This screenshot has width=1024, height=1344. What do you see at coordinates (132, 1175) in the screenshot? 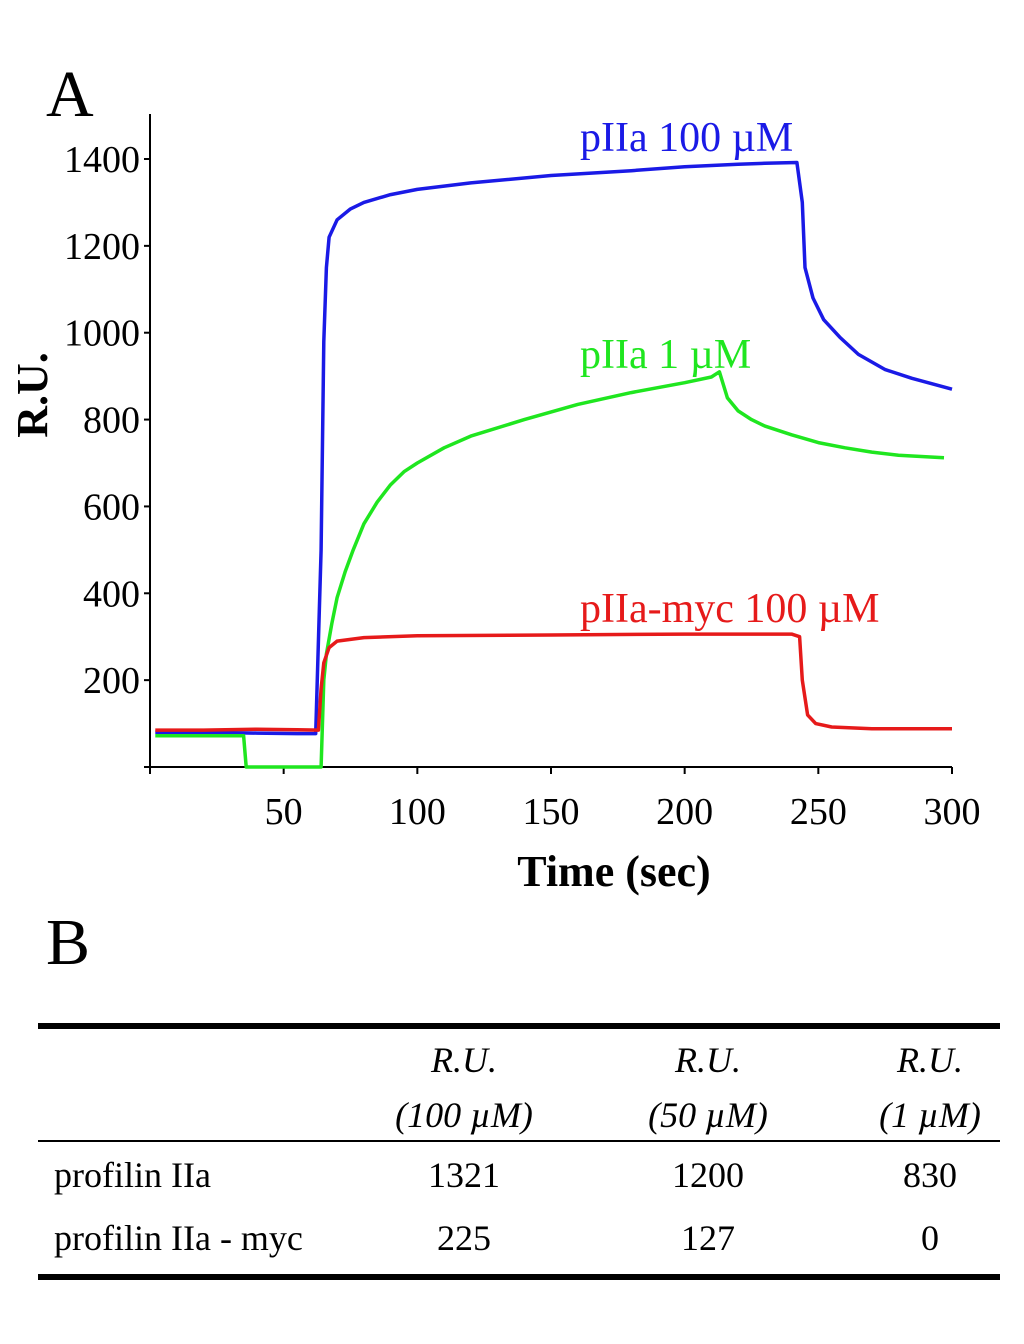
I see `row-label-profilin-iia: profilin IIa` at bounding box center [132, 1175].